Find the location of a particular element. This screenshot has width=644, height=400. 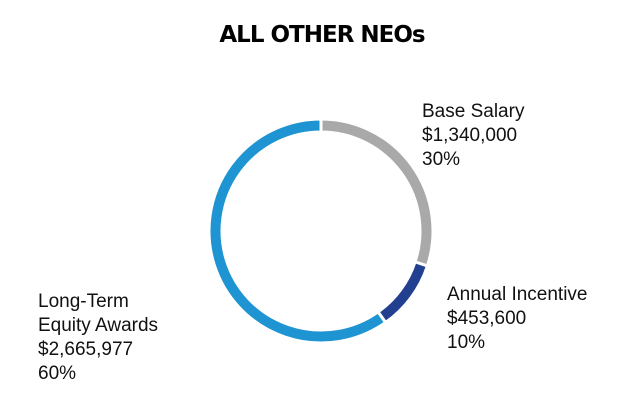

label-long-term-equity-value: $2,665,977 is located at coordinates (86, 349).